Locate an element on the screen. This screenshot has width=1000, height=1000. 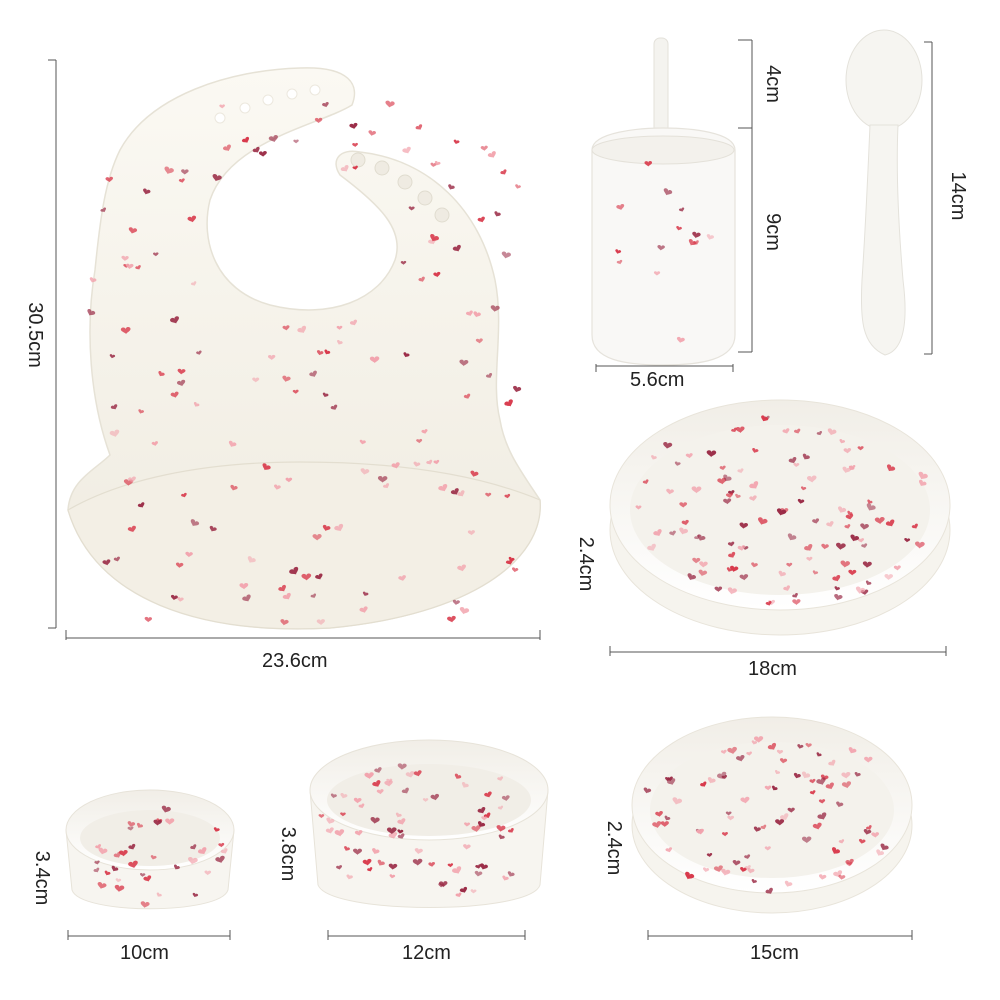
plate-medium-height-label: 2.4cm is located at coordinates (614, 848).